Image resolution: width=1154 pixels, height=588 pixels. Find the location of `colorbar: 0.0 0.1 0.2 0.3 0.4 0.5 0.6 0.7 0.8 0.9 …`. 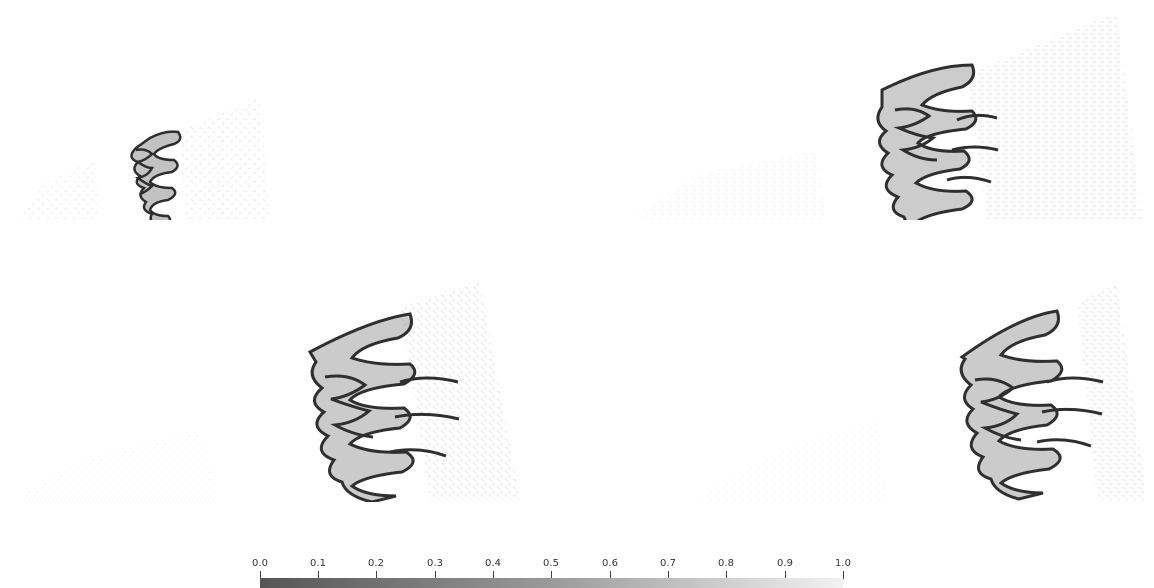

colorbar: 0.0 0.1 0.2 0.3 0.4 0.5 0.6 0.7 0.8 0.9 … is located at coordinates (555, 573).